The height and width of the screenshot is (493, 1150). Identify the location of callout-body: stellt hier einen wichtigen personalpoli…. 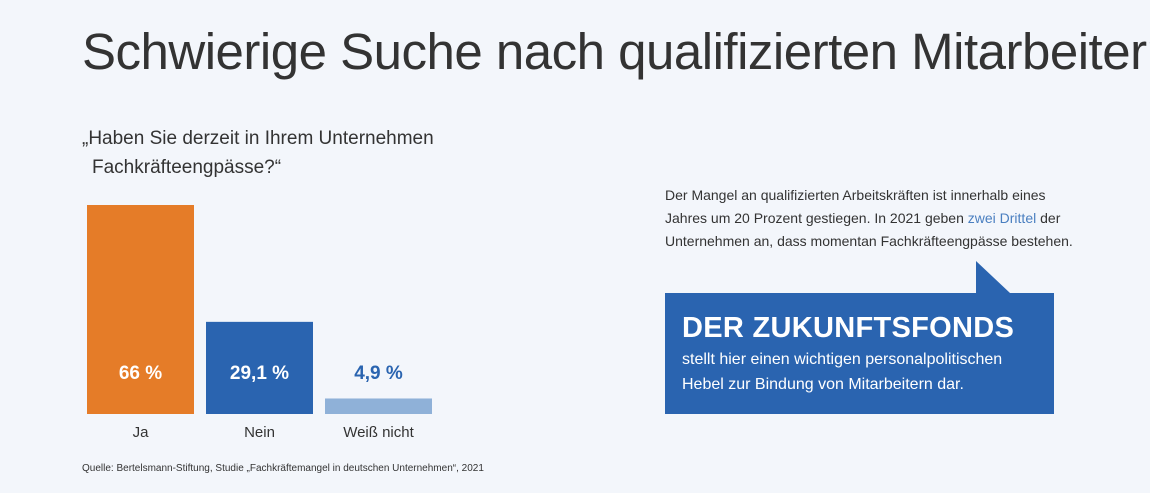
(842, 372).